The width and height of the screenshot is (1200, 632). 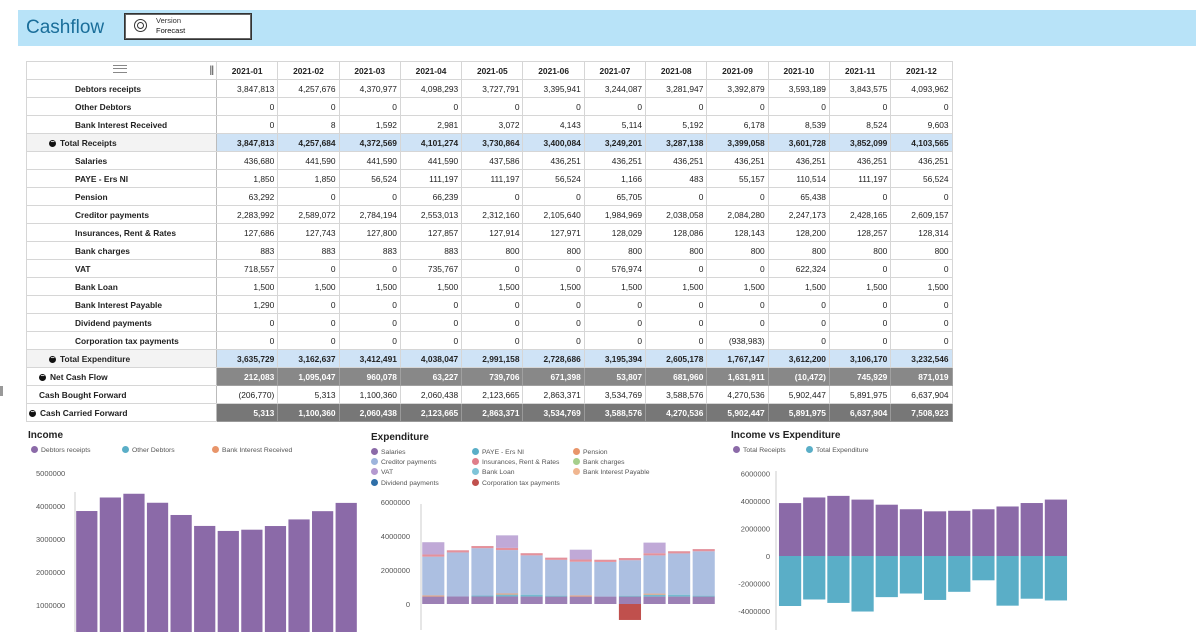 What do you see at coordinates (859, 71) in the screenshot?
I see `column-header: 2021-11` at bounding box center [859, 71].